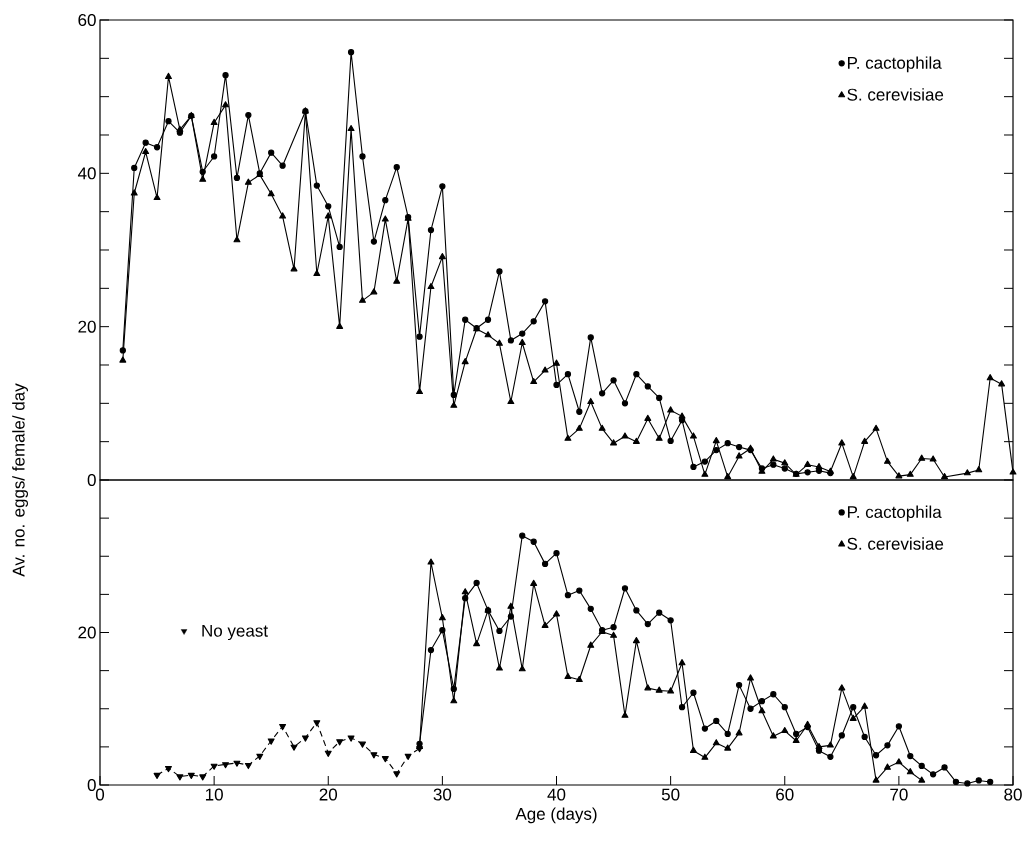 The width and height of the screenshot is (1028, 862). I want to click on x-tick-label: 60, so click(785, 794).